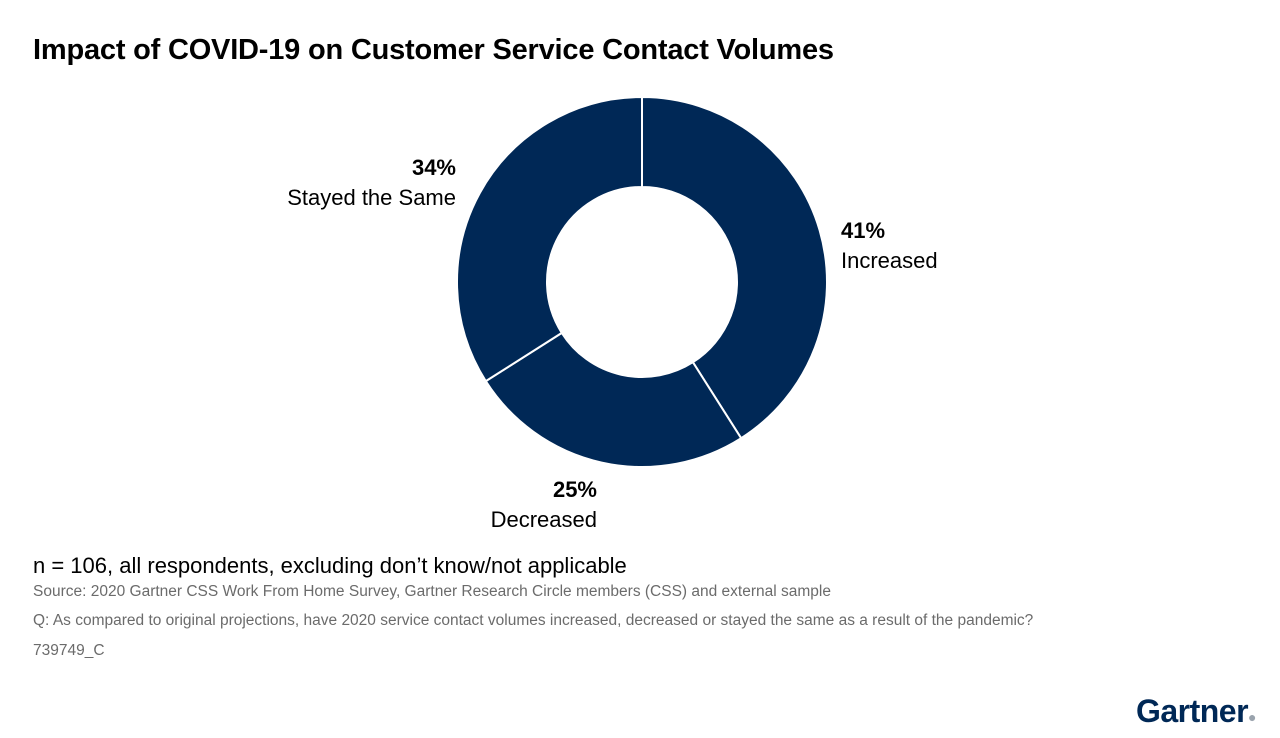  What do you see at coordinates (543, 519) in the screenshot?
I see `category-label: Decreased` at bounding box center [543, 519].